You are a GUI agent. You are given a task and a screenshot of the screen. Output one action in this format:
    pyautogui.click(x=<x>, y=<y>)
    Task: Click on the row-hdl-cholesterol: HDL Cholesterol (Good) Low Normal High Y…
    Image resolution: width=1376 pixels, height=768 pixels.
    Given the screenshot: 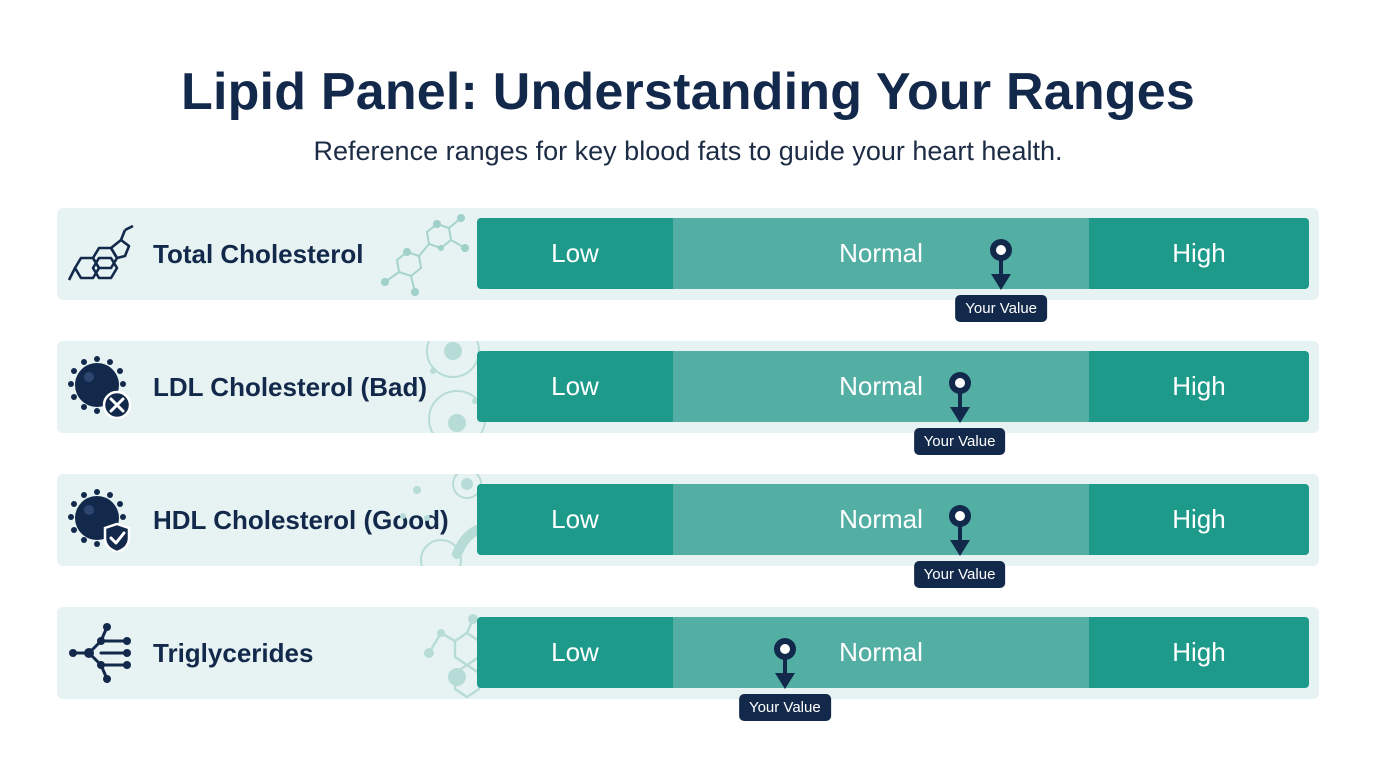 What is the action you would take?
    pyautogui.click(x=688, y=531)
    